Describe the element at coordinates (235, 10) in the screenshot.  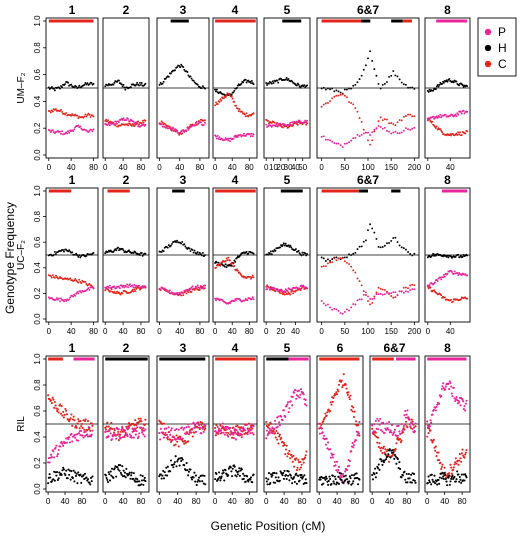
I see `panel-title: 4` at that location.